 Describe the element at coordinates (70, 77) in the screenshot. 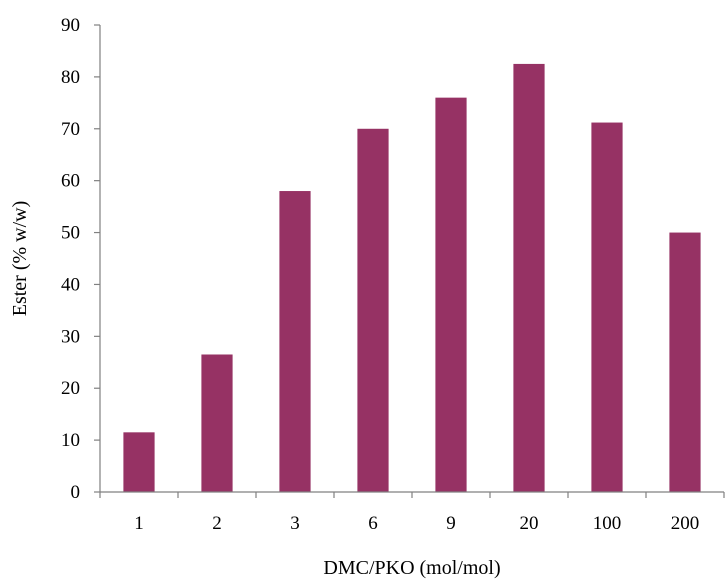

I see `y-tick-label: 80` at that location.